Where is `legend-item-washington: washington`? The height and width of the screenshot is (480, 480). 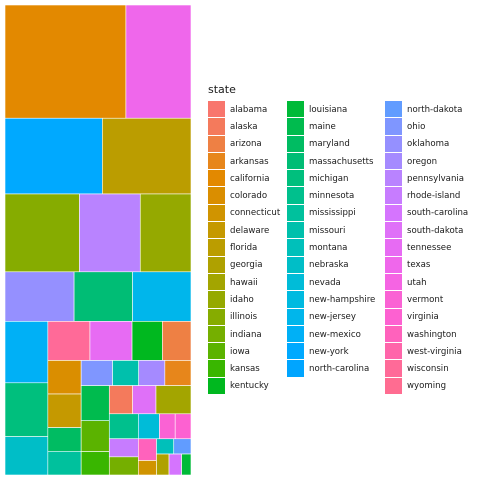 legend-item-washington: washington is located at coordinates (432, 334).